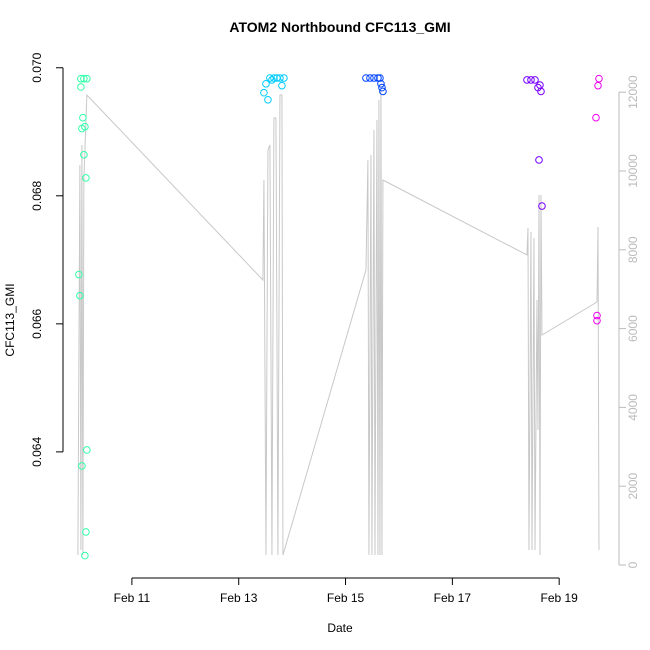  Describe the element at coordinates (340, 628) in the screenshot. I see `x-axis-label: Date` at that location.